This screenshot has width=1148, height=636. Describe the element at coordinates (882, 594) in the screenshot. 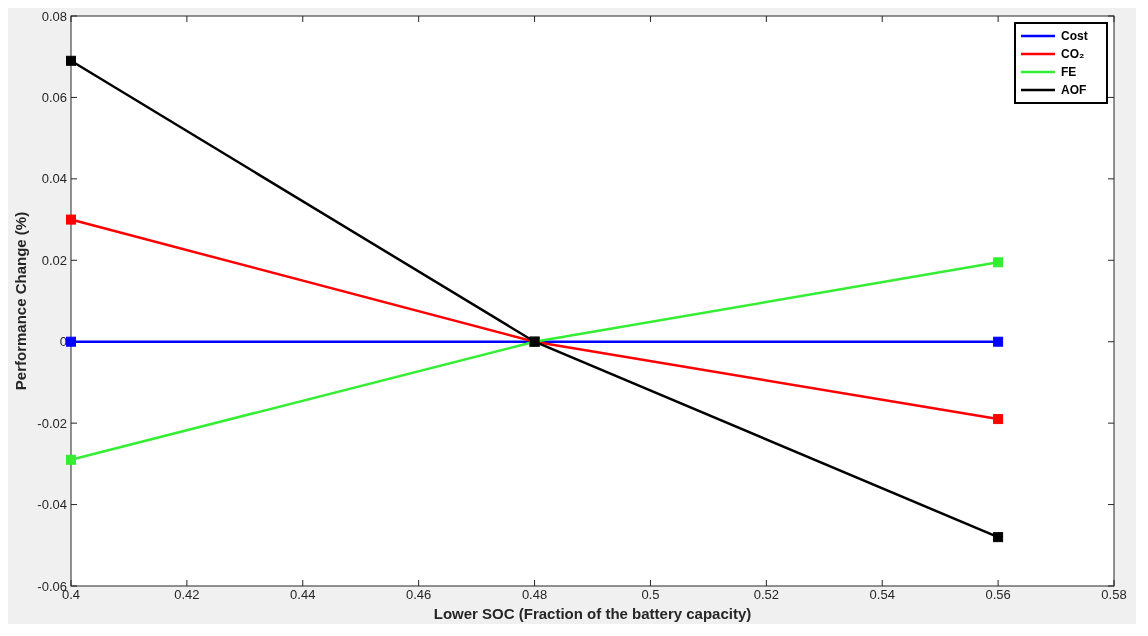

I see `x-tick-label: 0.54` at that location.